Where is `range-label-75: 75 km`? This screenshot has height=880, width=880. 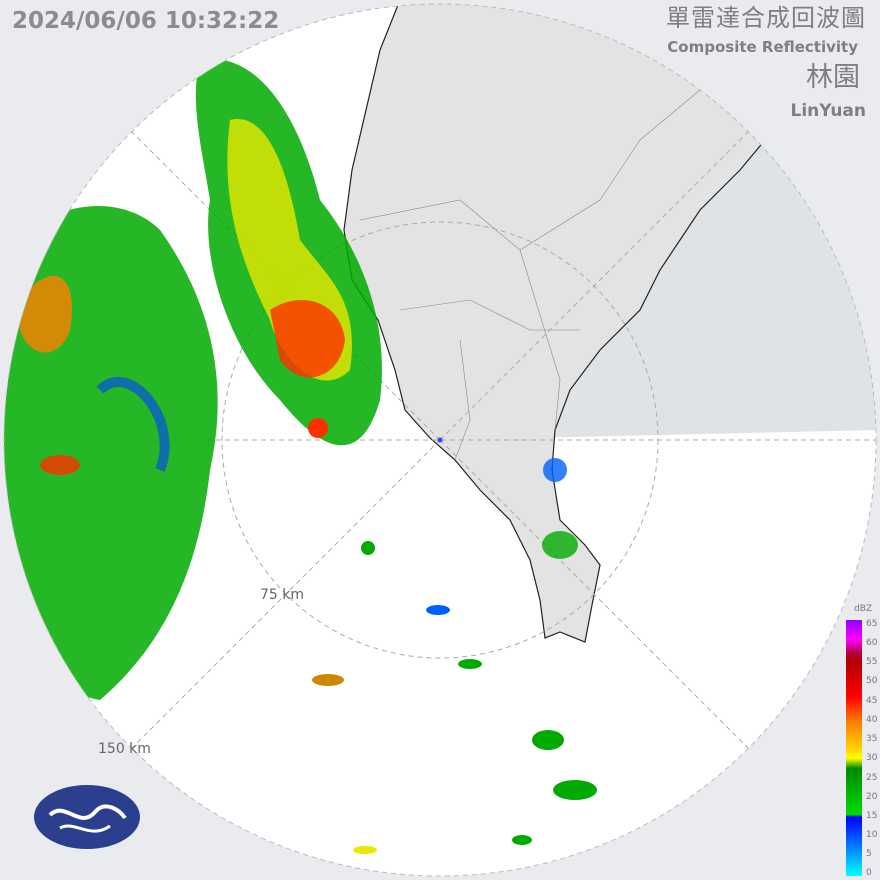
range-label-75: 75 km is located at coordinates (282, 595).